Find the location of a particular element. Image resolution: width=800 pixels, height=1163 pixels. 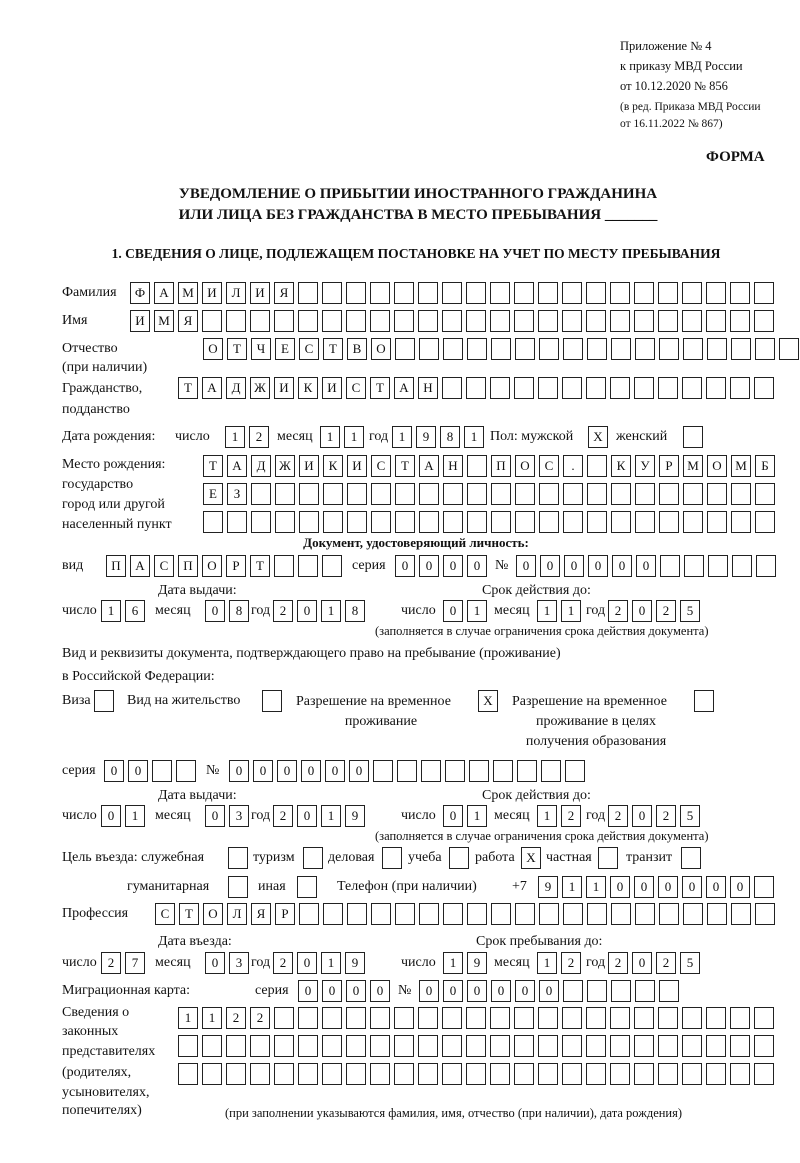

char-box: Л is located at coordinates (236, 293).